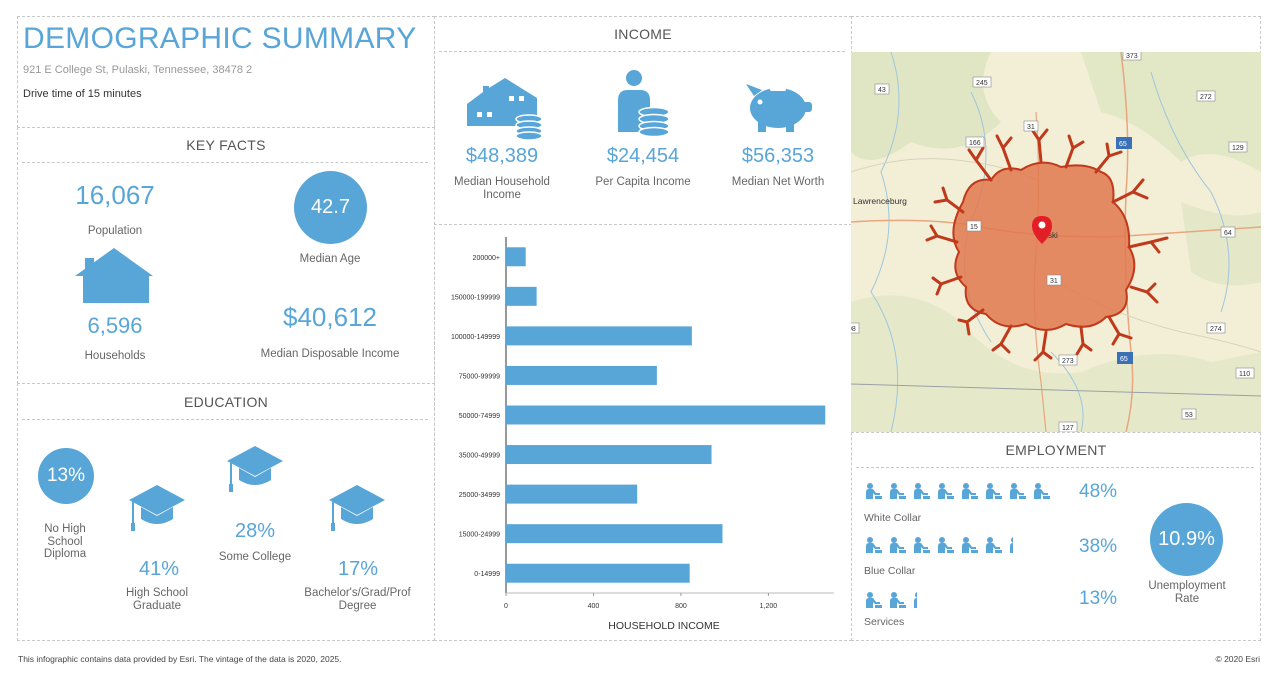 The image size is (1280, 674). Describe the element at coordinates (643, 224) in the screenshot. I see `chart-top-divider` at that location.